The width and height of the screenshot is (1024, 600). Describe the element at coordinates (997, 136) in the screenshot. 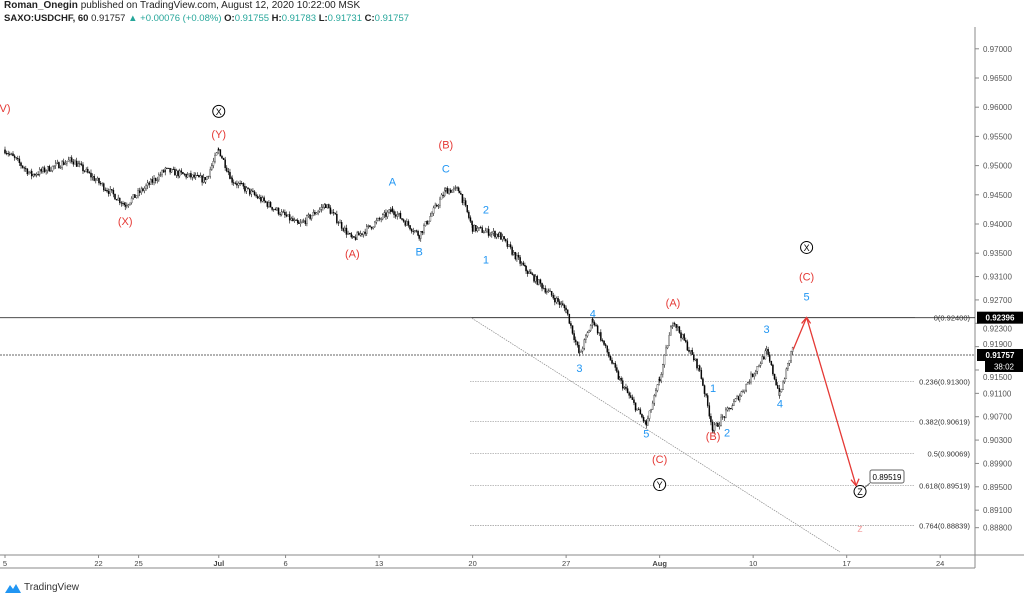

I see `y-tick-label: 0.95500` at that location.